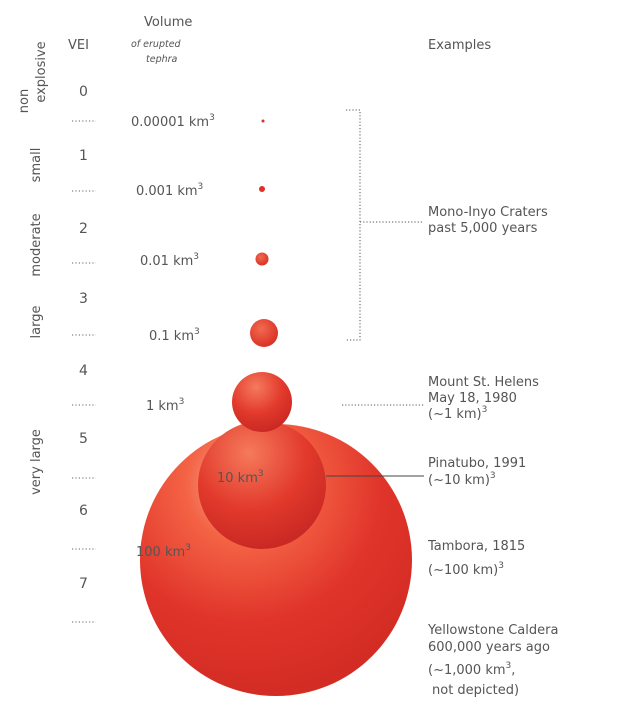 This screenshot has height=704, width=619. Describe the element at coordinates (83, 439) in the screenshot. I see `vei-5: 5` at that location.